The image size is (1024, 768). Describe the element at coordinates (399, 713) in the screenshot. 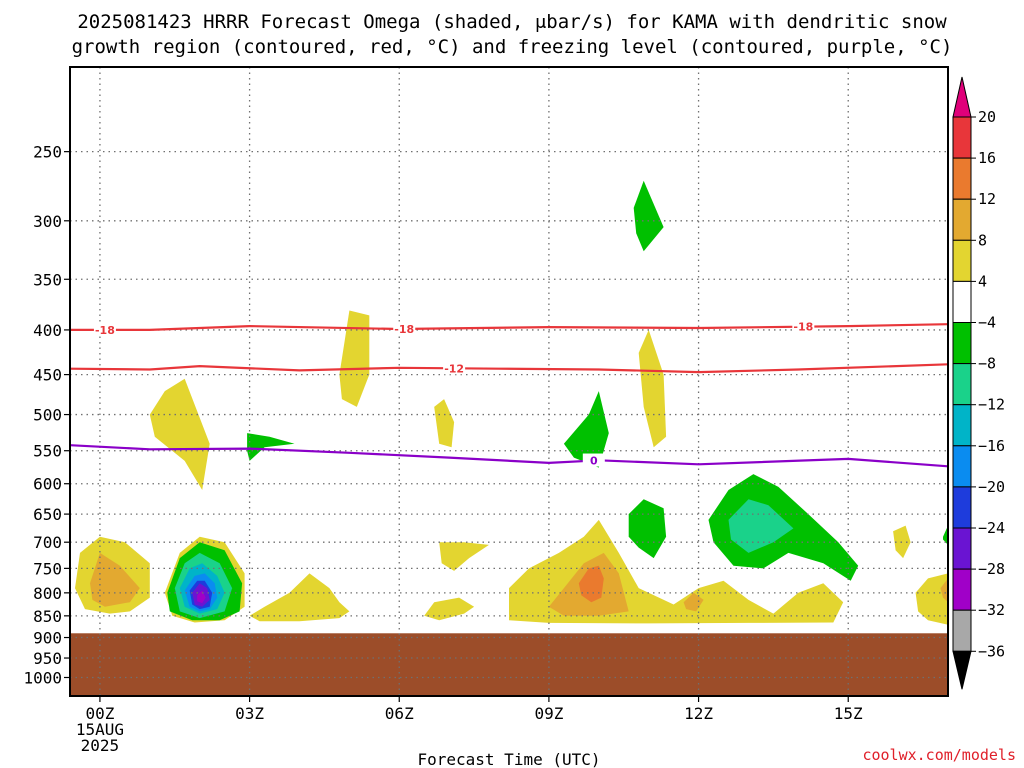

I see `x-tick-label-06Z: 06Z` at that location.